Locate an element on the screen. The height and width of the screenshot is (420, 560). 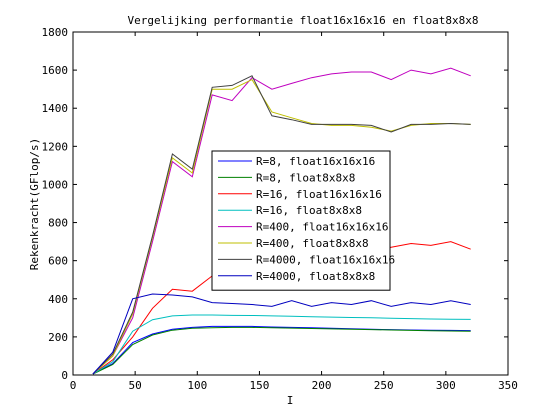
y-tick-label: 600 is located at coordinates (58, 261).